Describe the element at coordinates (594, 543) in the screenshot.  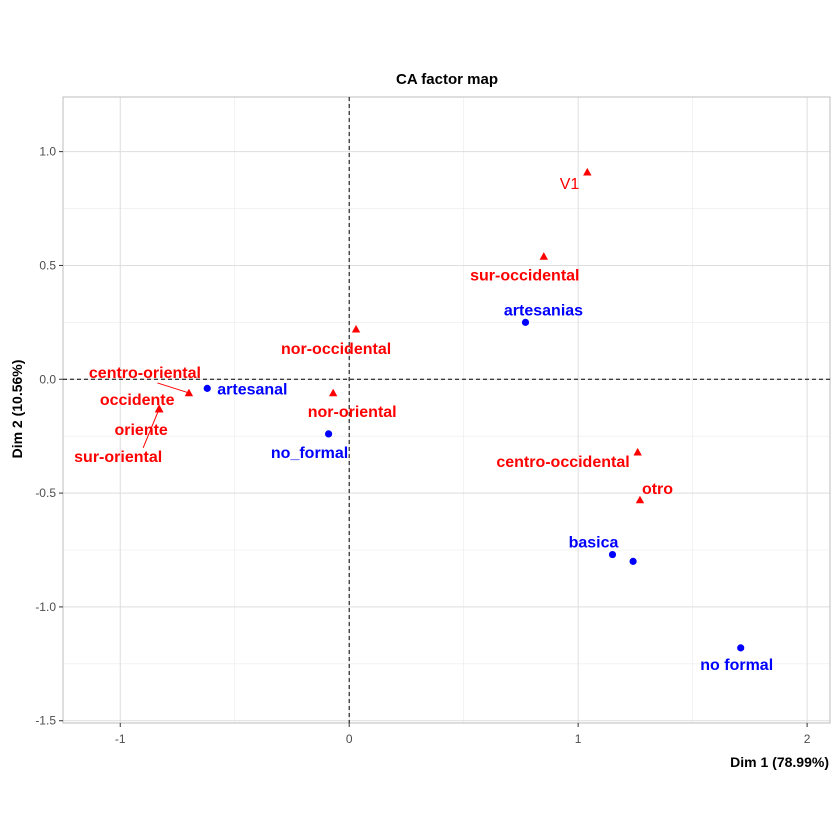
I see `point-label: basica` at that location.